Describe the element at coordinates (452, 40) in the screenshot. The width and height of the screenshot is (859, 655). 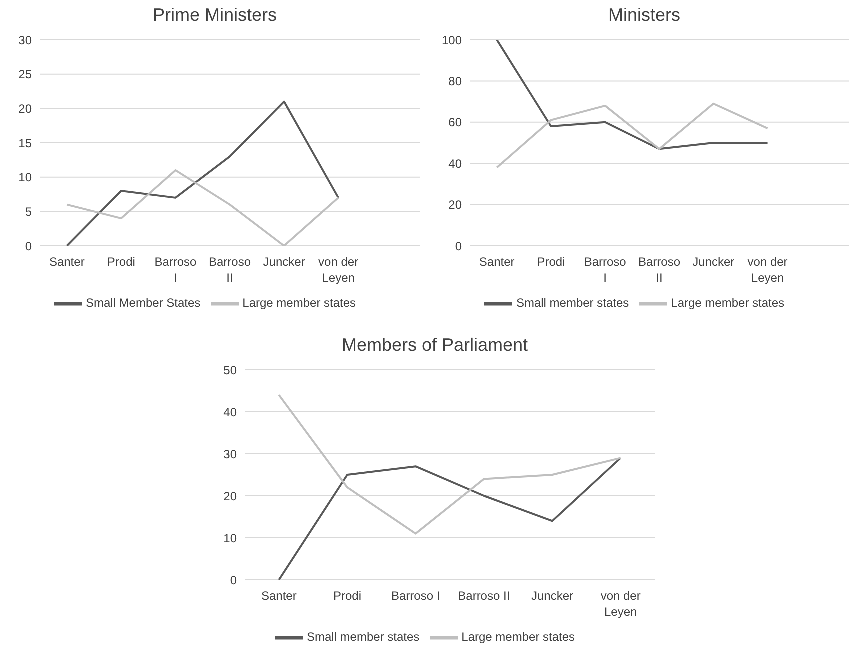
I see `y-tick-label: 100` at that location.